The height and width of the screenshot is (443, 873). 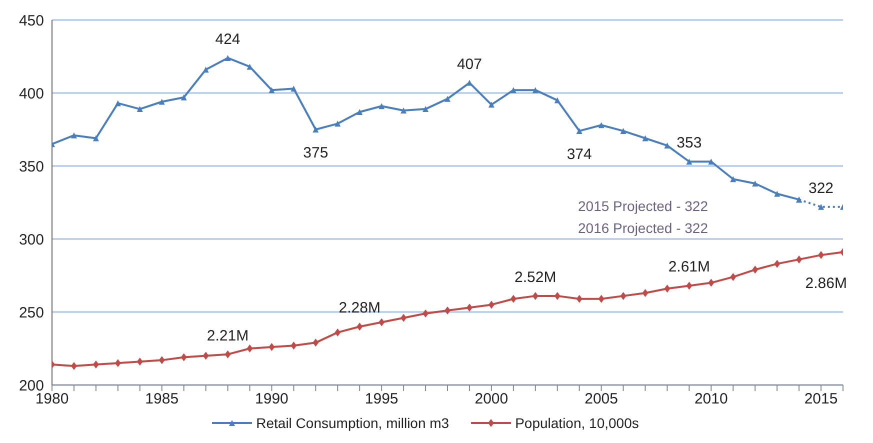 I want to click on legend-label: Population, 10,000s, so click(x=576, y=423).